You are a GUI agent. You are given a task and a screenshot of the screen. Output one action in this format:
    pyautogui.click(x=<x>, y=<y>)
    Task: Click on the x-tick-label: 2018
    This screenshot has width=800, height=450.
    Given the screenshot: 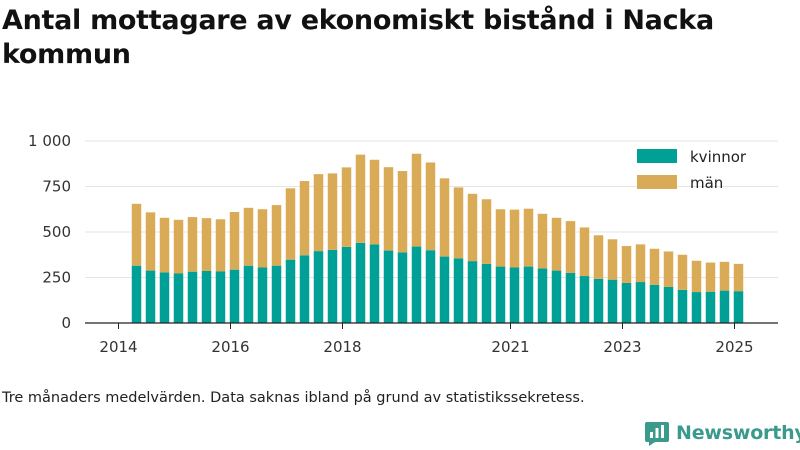 What is the action you would take?
    pyautogui.click(x=342, y=347)
    